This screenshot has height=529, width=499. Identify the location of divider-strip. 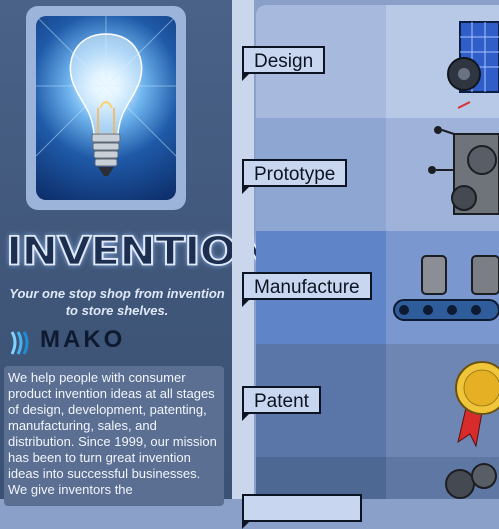
(243, 249).